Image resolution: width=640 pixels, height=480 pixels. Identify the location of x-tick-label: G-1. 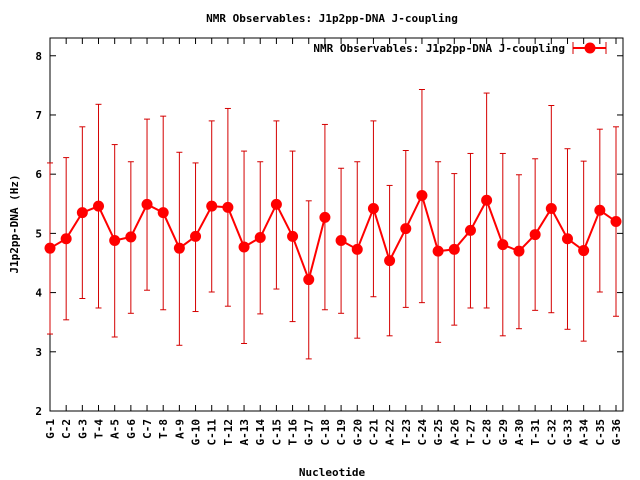
(50, 429).